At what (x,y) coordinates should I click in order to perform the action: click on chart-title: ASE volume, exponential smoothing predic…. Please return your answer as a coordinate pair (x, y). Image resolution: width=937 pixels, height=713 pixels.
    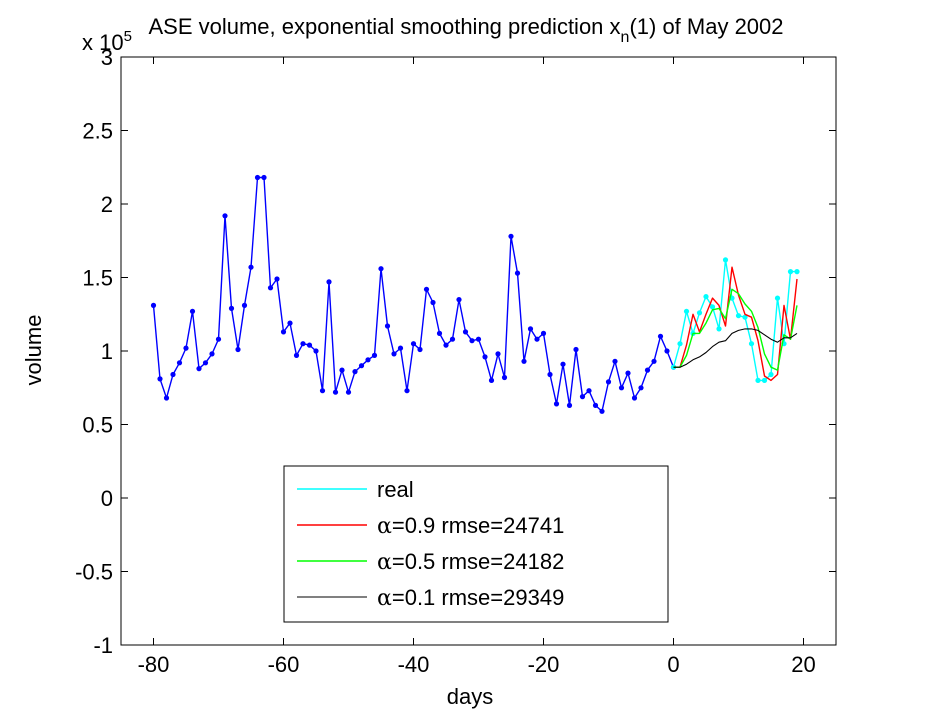
    Looking at the image, I should click on (465, 30).